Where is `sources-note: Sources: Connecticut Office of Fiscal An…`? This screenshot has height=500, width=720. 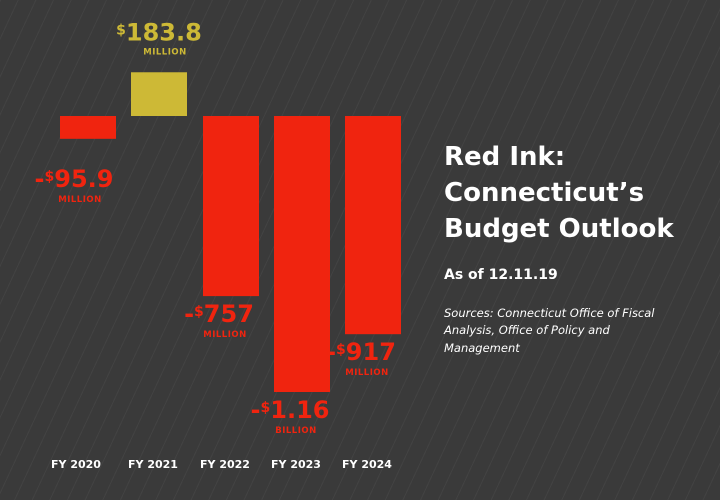
sources-note: Sources: Connecticut Office of Fiscal An… is located at coordinates (549, 330).